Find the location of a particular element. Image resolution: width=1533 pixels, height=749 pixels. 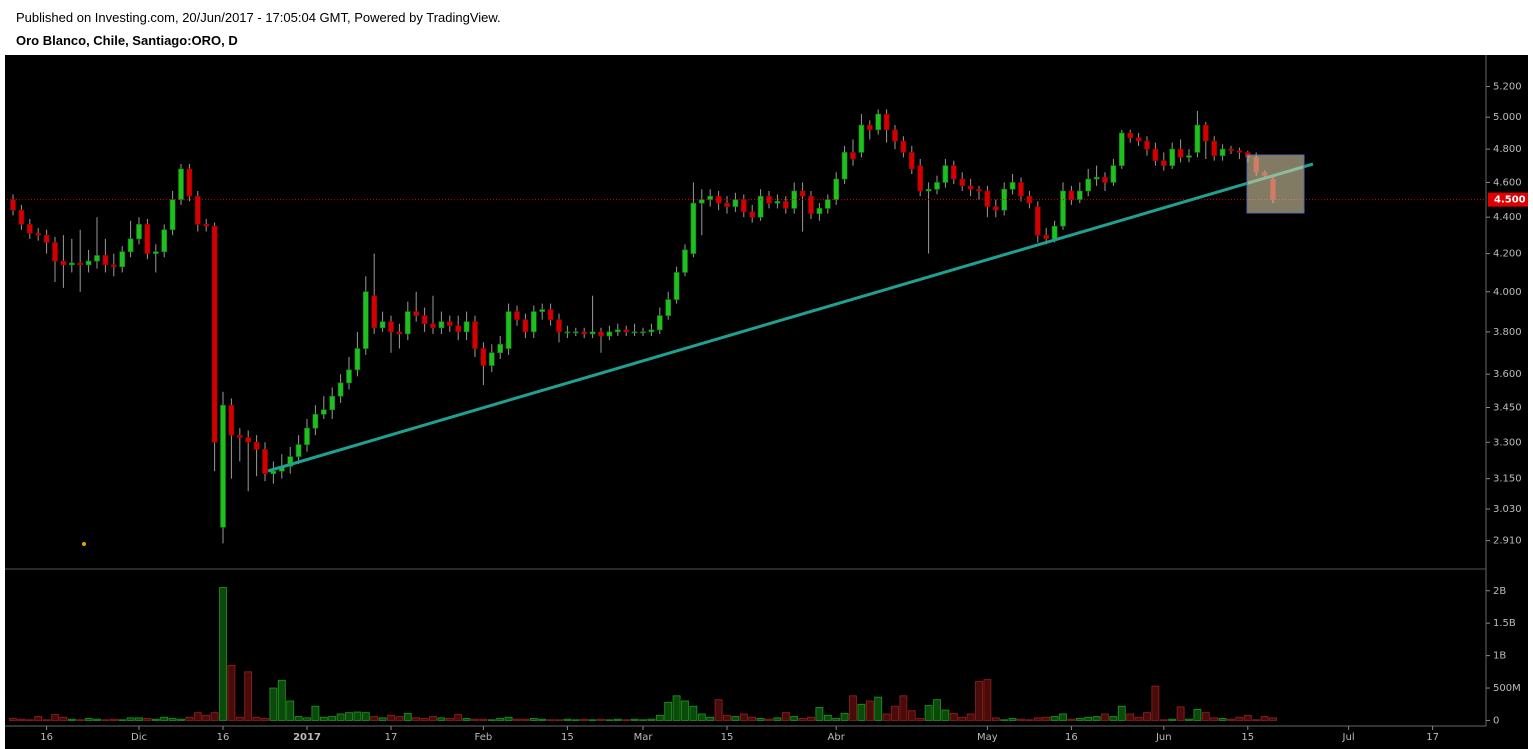

marker-dot is located at coordinates (84, 544).